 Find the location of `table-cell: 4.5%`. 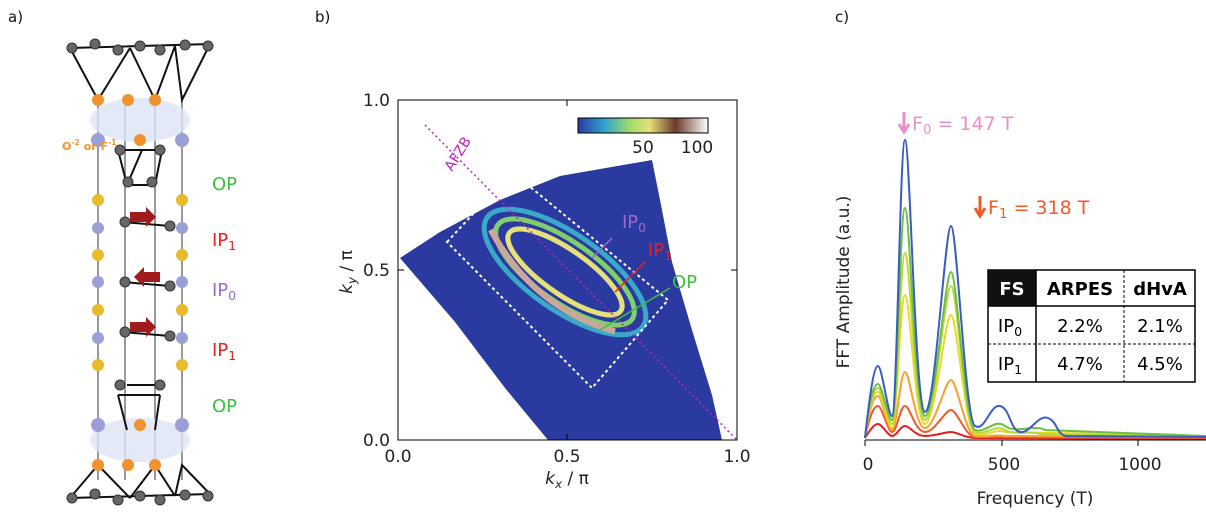

table-cell: 4.5% is located at coordinates (1160, 364).